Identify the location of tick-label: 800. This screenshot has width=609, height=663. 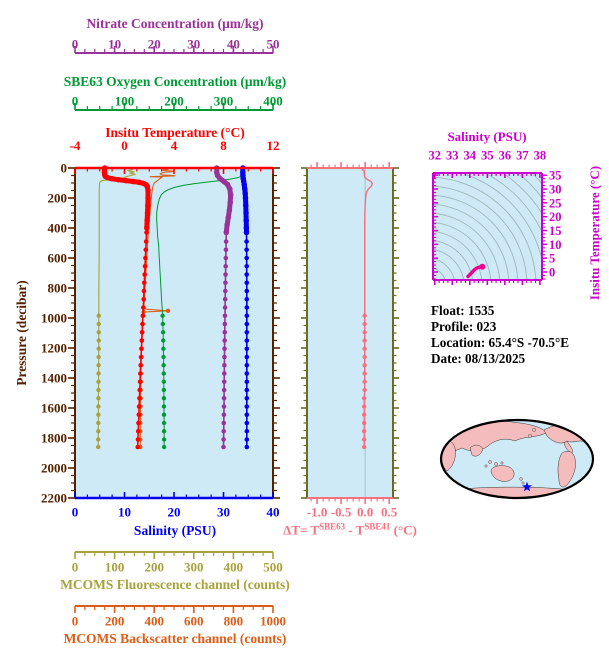
(58, 288).